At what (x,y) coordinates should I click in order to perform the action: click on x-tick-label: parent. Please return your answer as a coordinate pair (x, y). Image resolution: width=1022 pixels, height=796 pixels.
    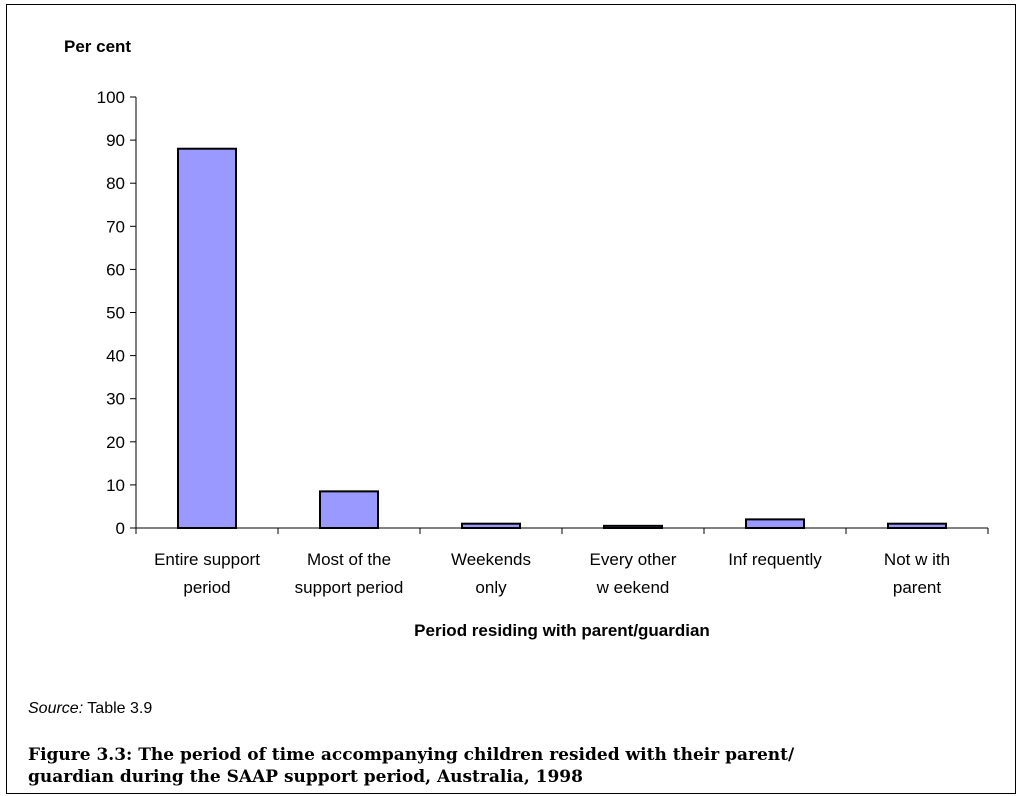
    Looking at the image, I should click on (917, 587).